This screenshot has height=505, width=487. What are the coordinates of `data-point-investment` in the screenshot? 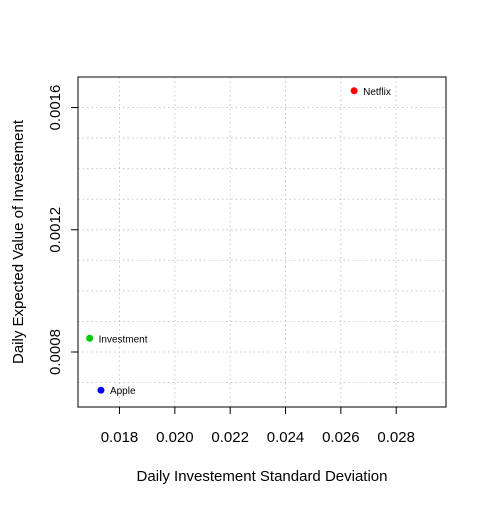 It's located at (90, 338).